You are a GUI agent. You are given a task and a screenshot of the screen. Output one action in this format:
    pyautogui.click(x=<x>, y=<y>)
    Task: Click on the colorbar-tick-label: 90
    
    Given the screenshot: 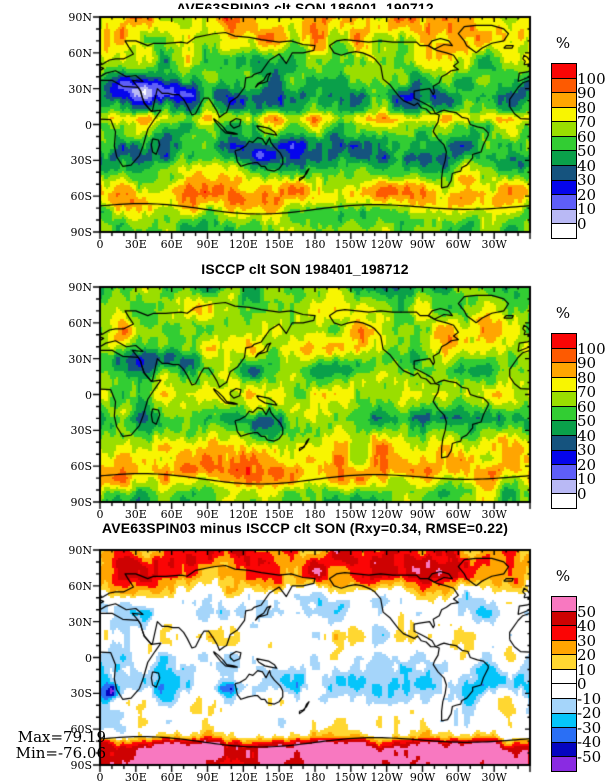 What is the action you would take?
    pyautogui.click(x=587, y=93)
    